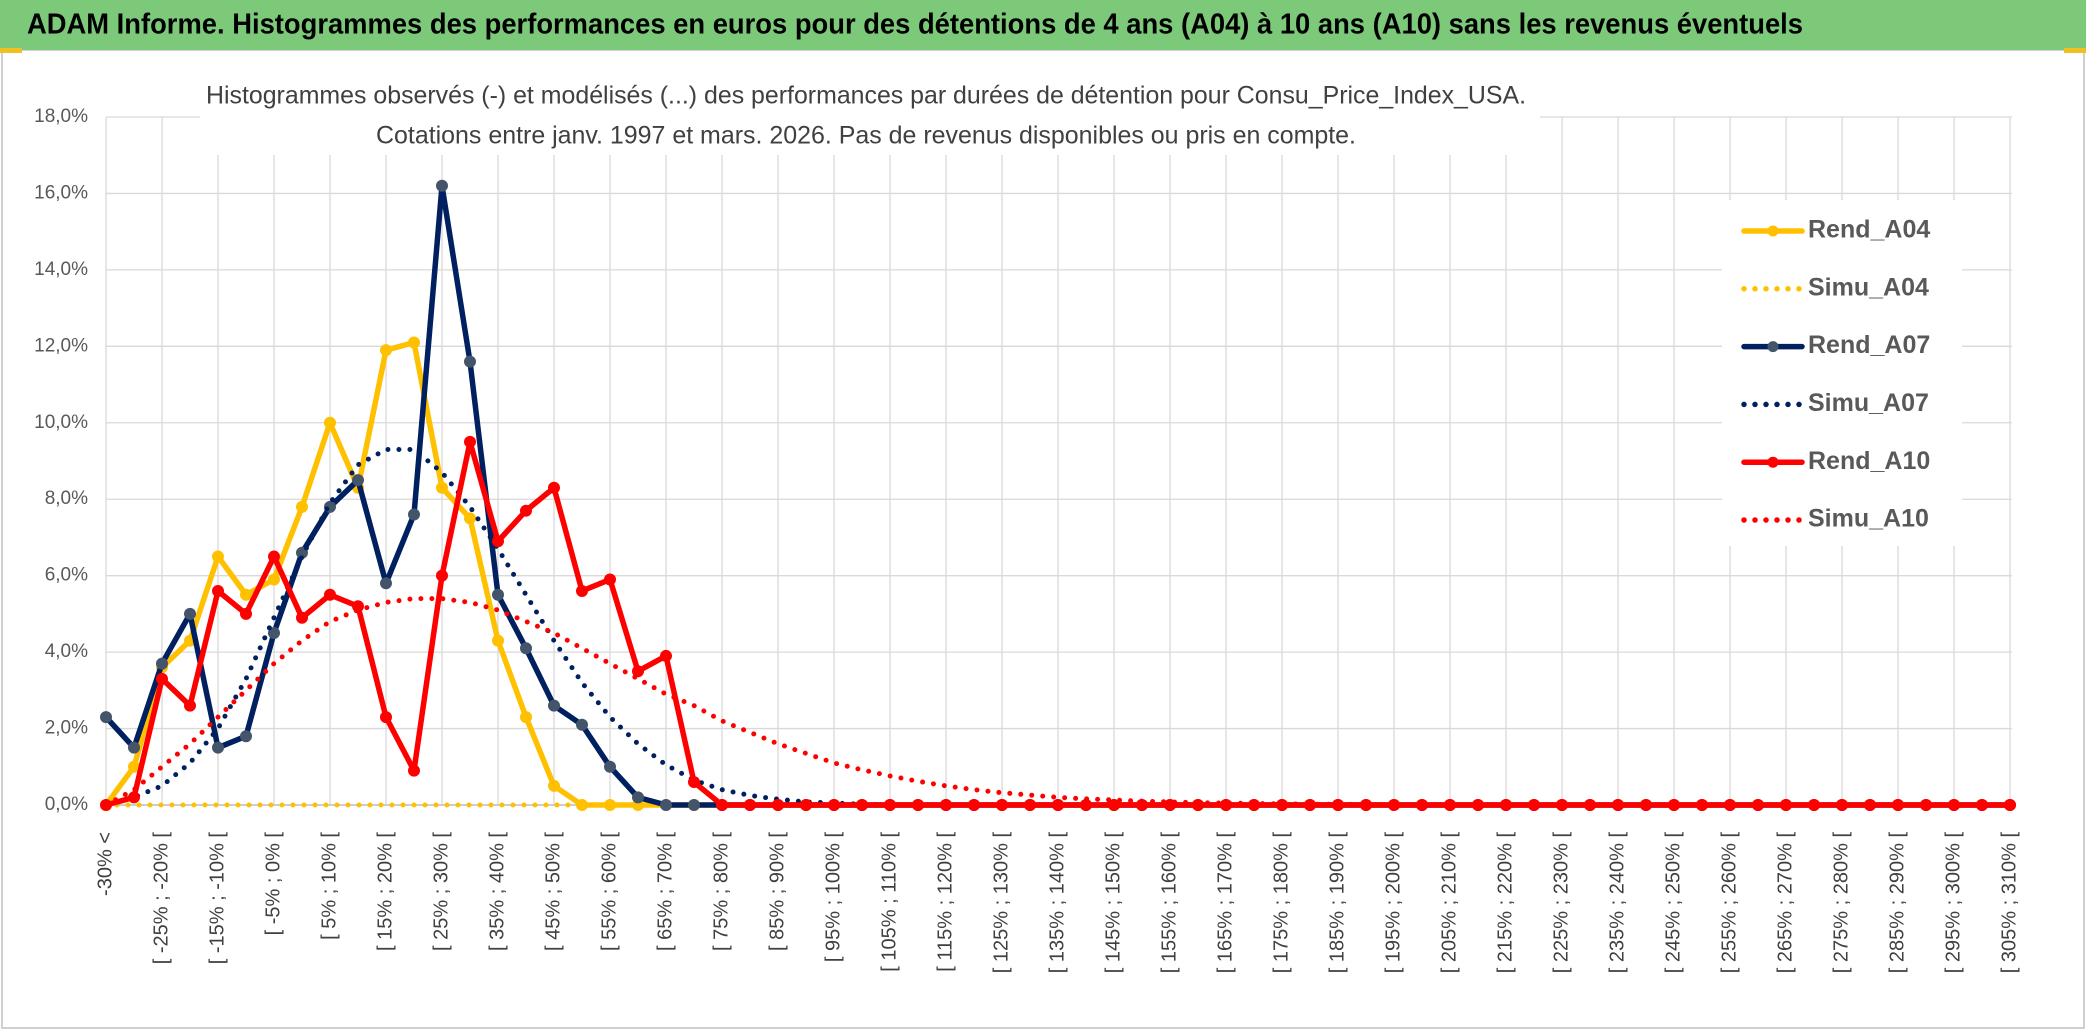 Image resolution: width=2086 pixels, height=1031 pixels. What do you see at coordinates (889, 902) in the screenshot?
I see `x-tick-label: [ 105% ; 110% [` at bounding box center [889, 902].